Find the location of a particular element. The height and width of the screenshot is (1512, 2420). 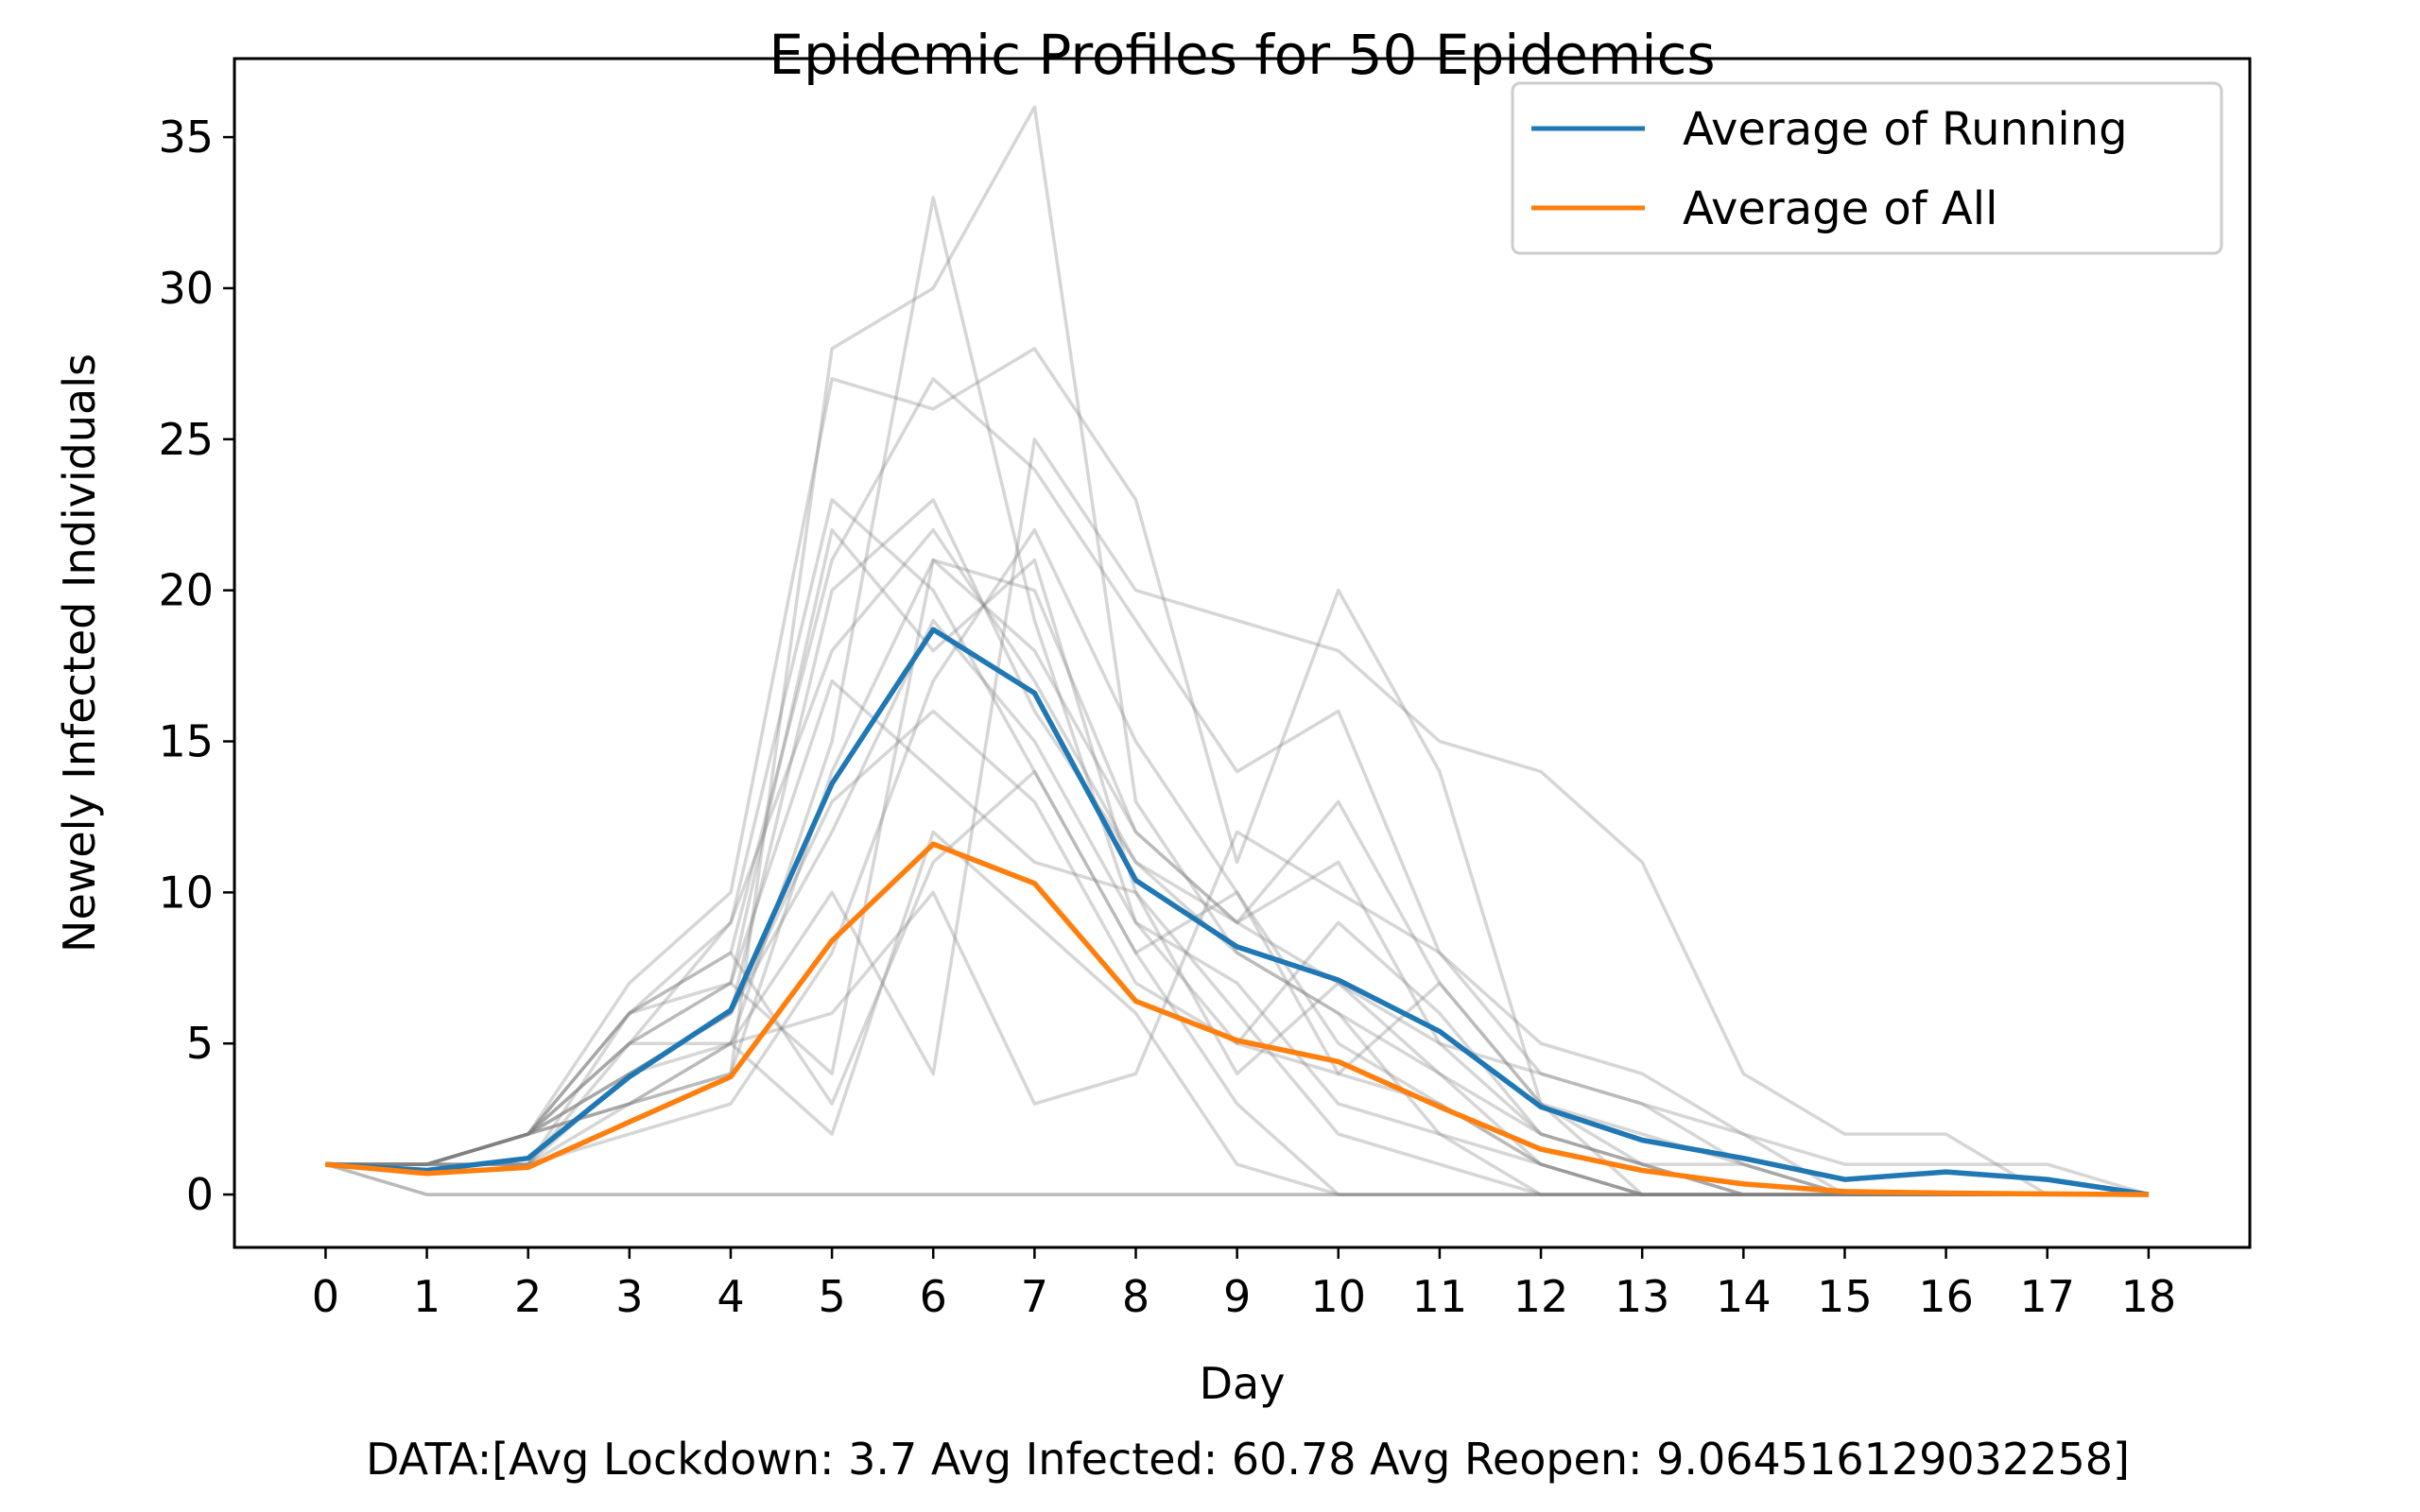

chart-title: Epidemic Profiles for 50 Epidemics is located at coordinates (1242, 55).